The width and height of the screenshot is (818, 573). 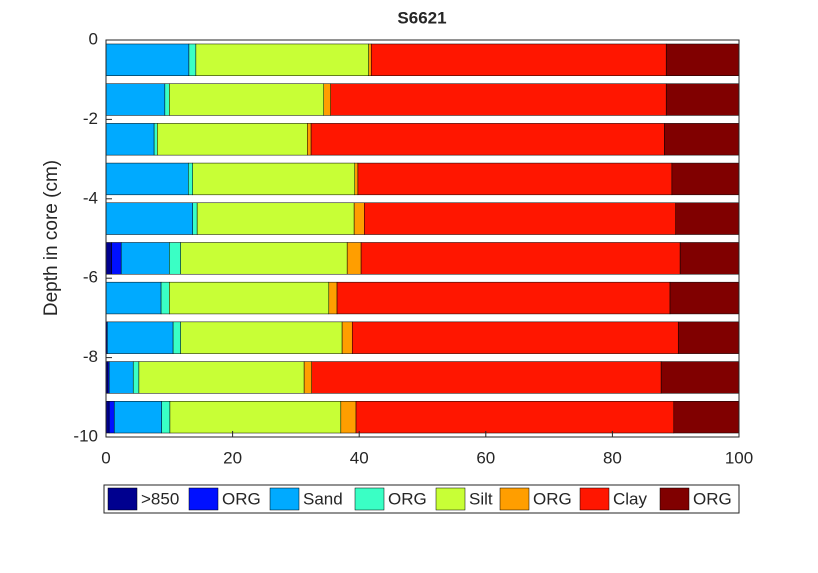 What do you see at coordinates (90, 356) in the screenshot?
I see `y-tick-label: -8` at bounding box center [90, 356].